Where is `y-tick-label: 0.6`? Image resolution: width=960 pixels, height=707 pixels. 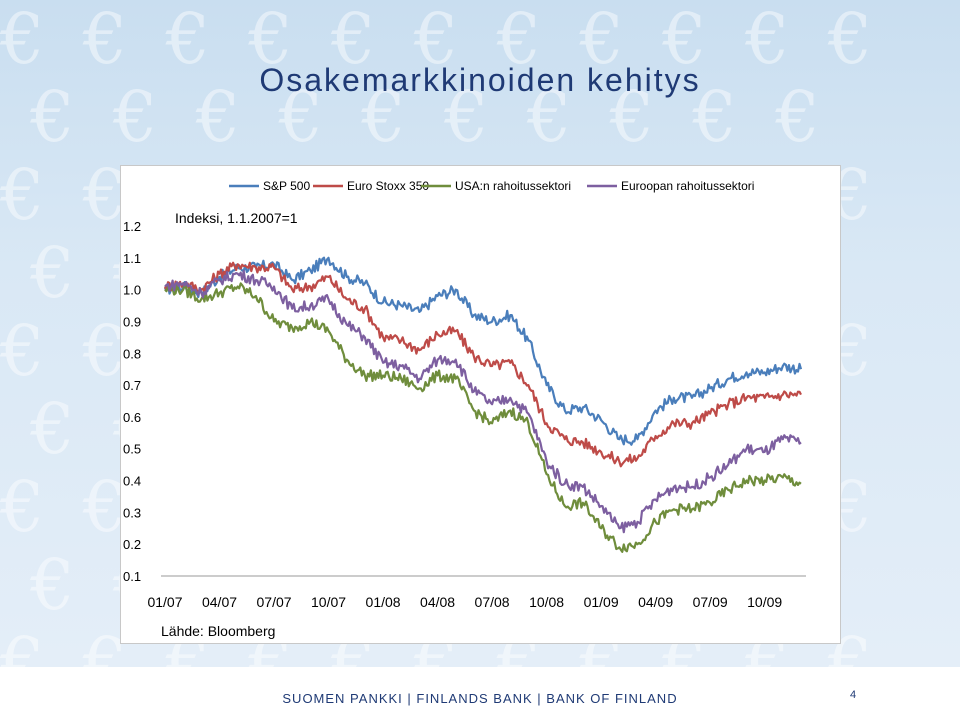 y-tick-label: 0.6 is located at coordinates (132, 417).